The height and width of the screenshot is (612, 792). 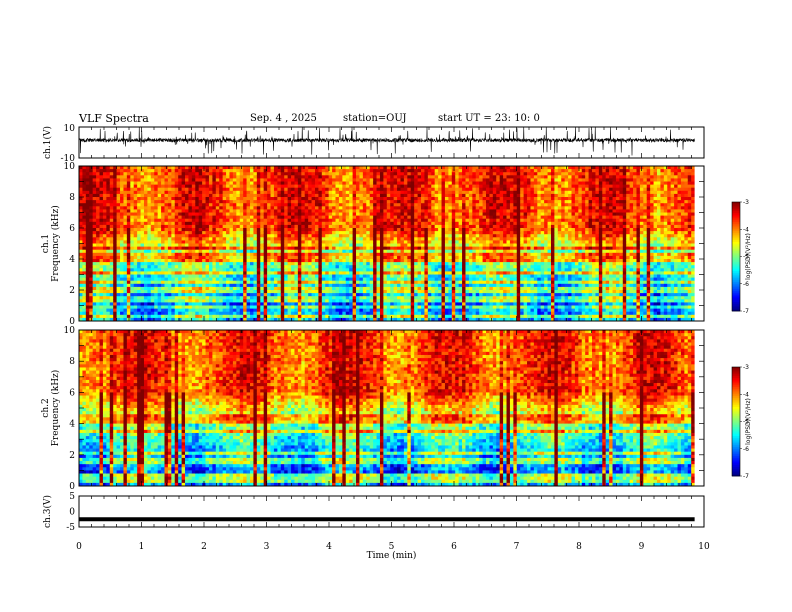 What do you see at coordinates (489, 118) in the screenshot?
I see `start-time-label: start UT = 23: 10: 0` at bounding box center [489, 118].